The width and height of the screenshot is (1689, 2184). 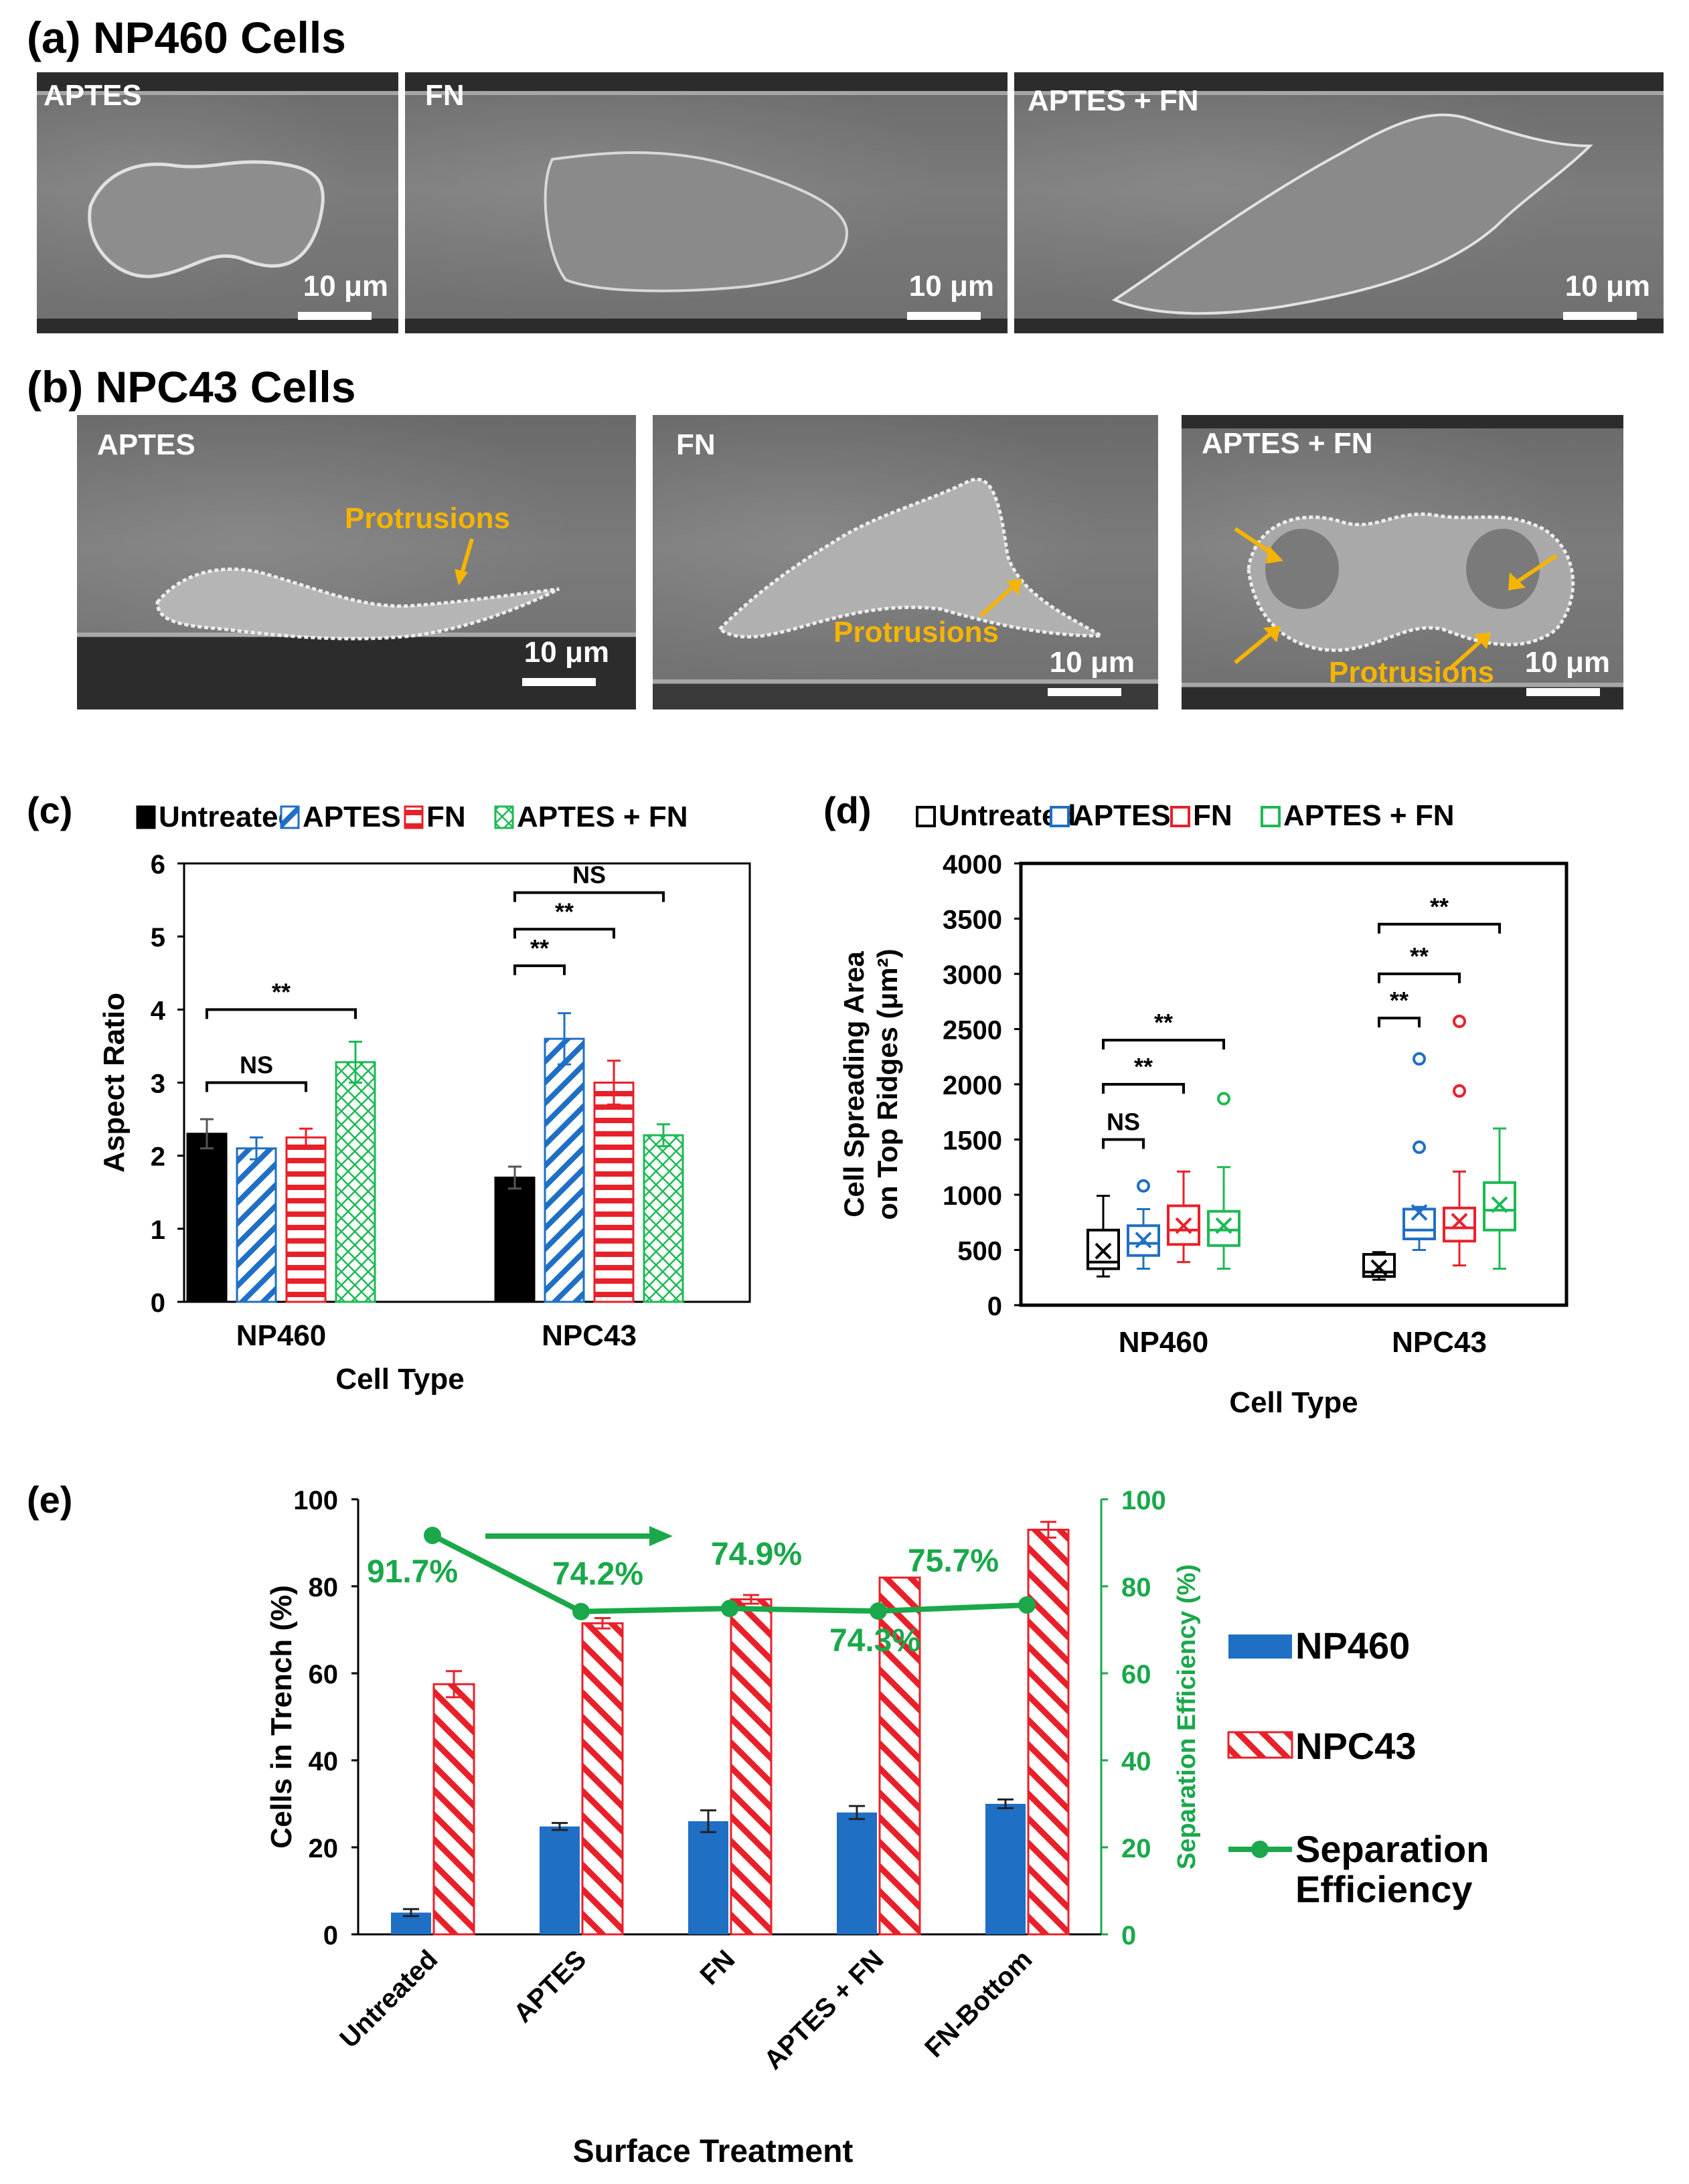 I want to click on legend-label: Separation, so click(x=1392, y=1849).